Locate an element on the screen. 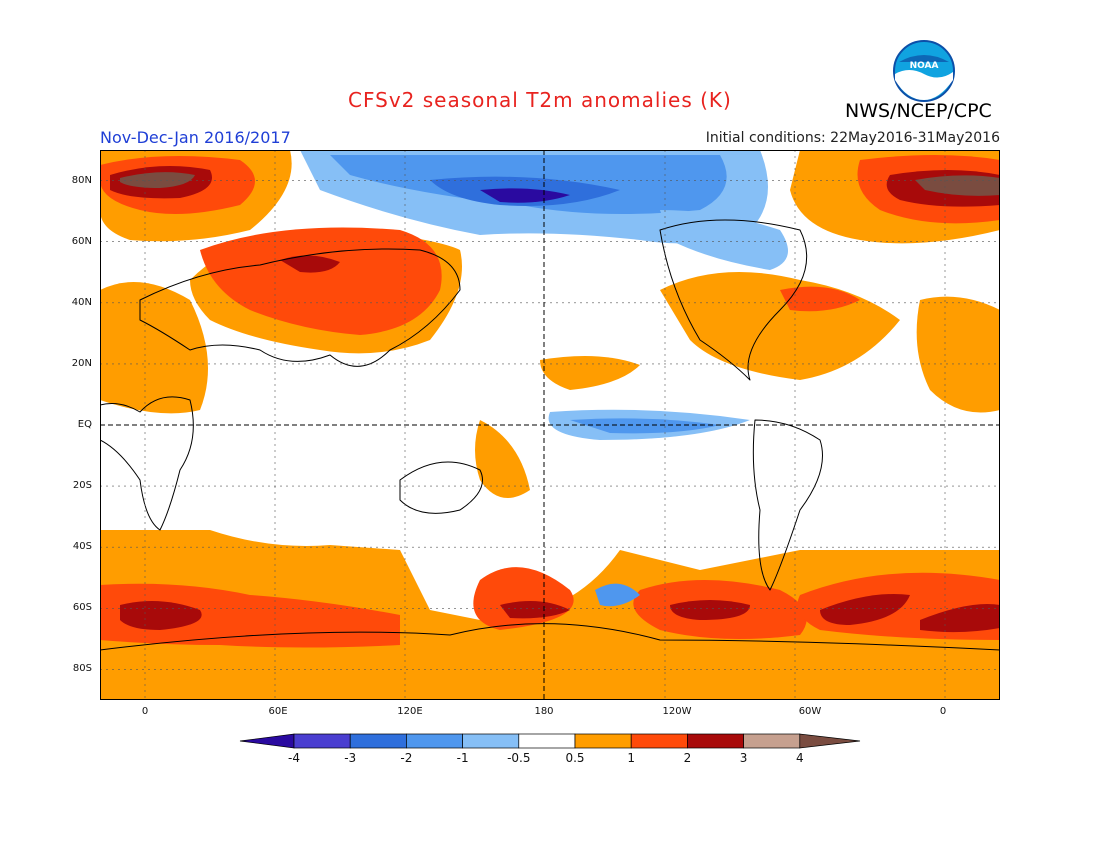 This screenshot has width=1100, height=850. n-atlantic-hot is located at coordinates (820, 299).